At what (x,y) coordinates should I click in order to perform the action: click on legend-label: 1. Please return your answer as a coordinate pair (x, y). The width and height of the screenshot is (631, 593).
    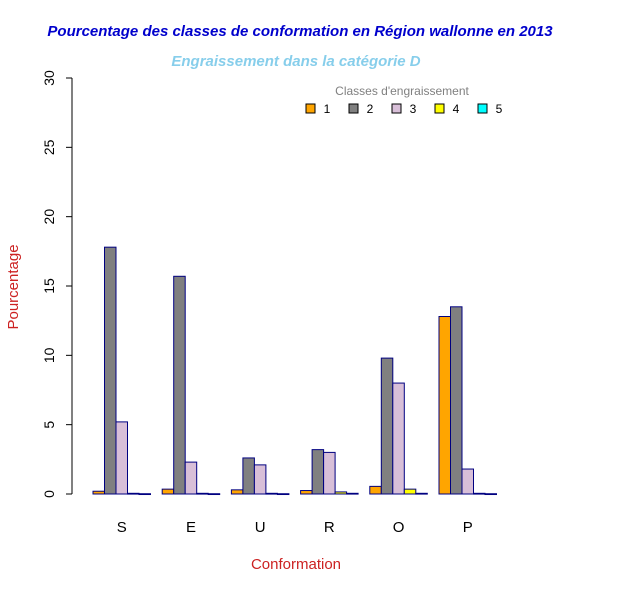
    Looking at the image, I should click on (327, 109).